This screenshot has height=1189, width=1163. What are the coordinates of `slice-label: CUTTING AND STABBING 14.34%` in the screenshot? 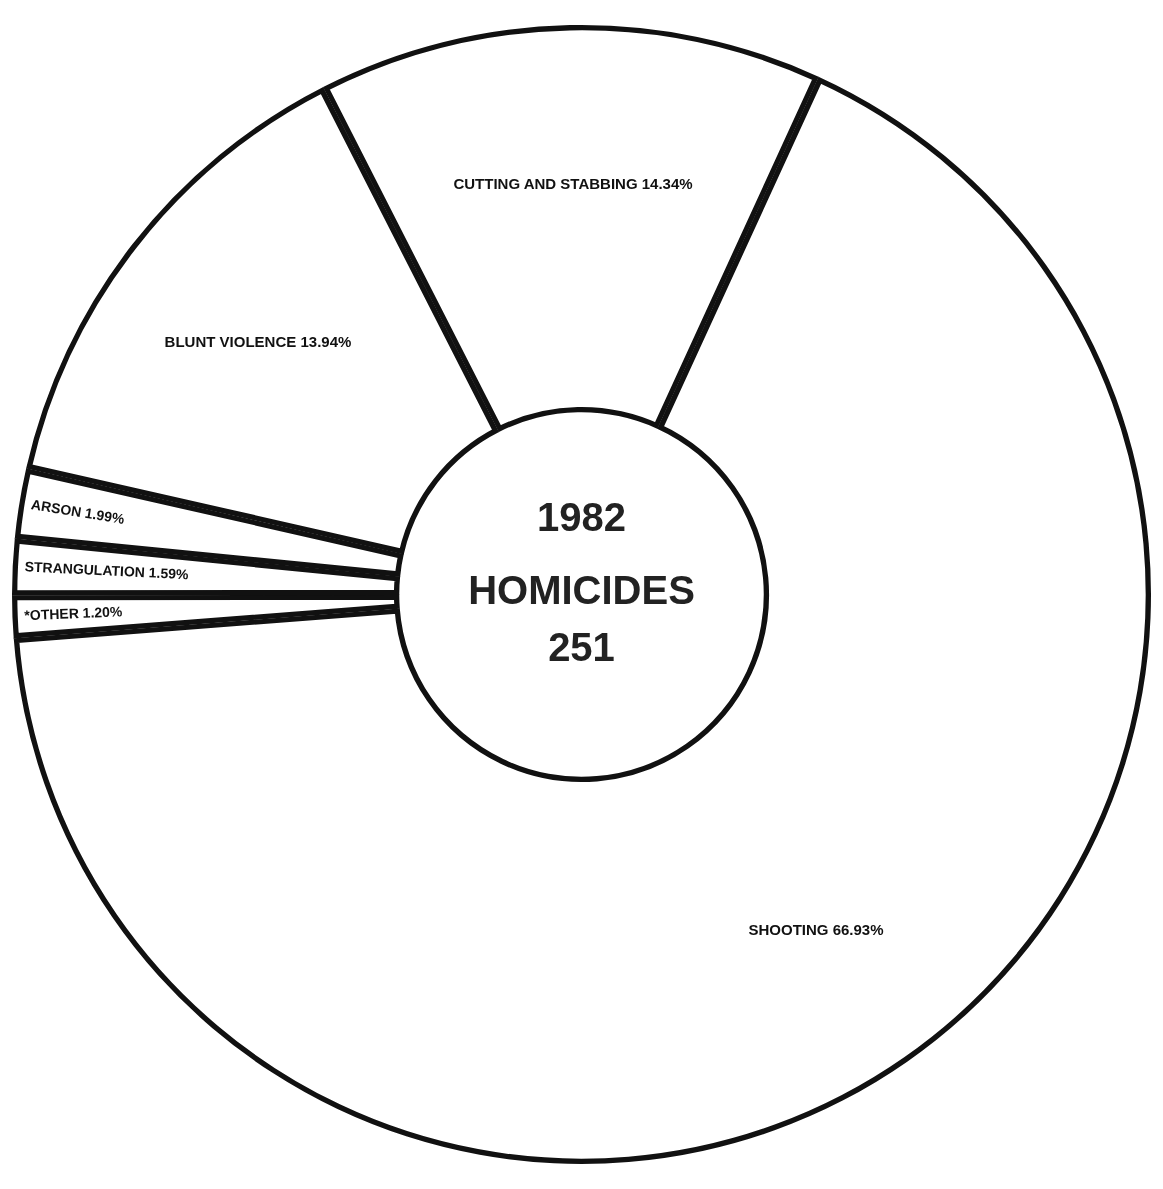 It's located at (573, 183).